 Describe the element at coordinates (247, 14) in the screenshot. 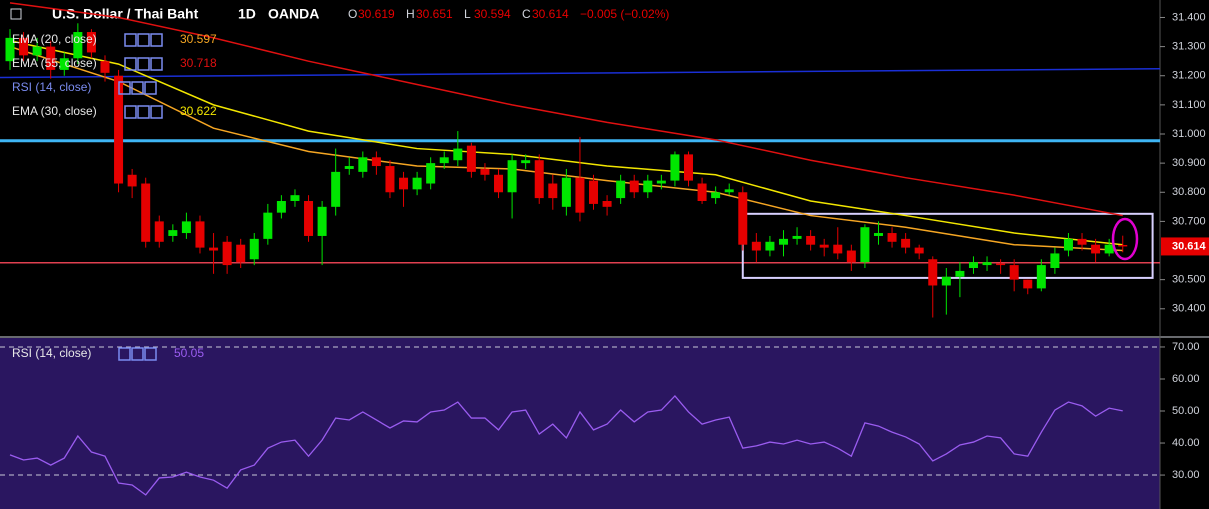

I see `interval: 1D` at that location.